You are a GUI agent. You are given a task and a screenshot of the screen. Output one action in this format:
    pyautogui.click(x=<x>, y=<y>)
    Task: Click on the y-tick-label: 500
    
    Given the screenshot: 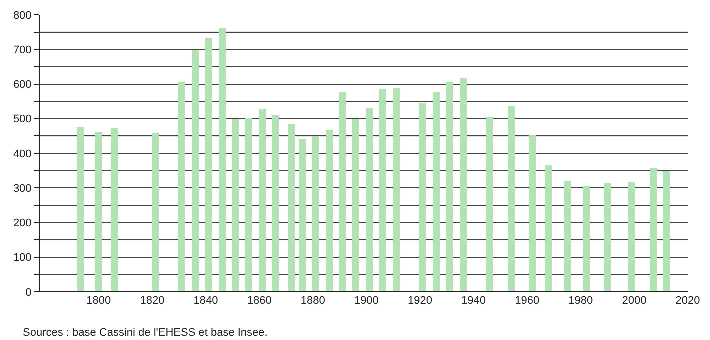 What is the action you would take?
    pyautogui.click(x=22, y=120)
    